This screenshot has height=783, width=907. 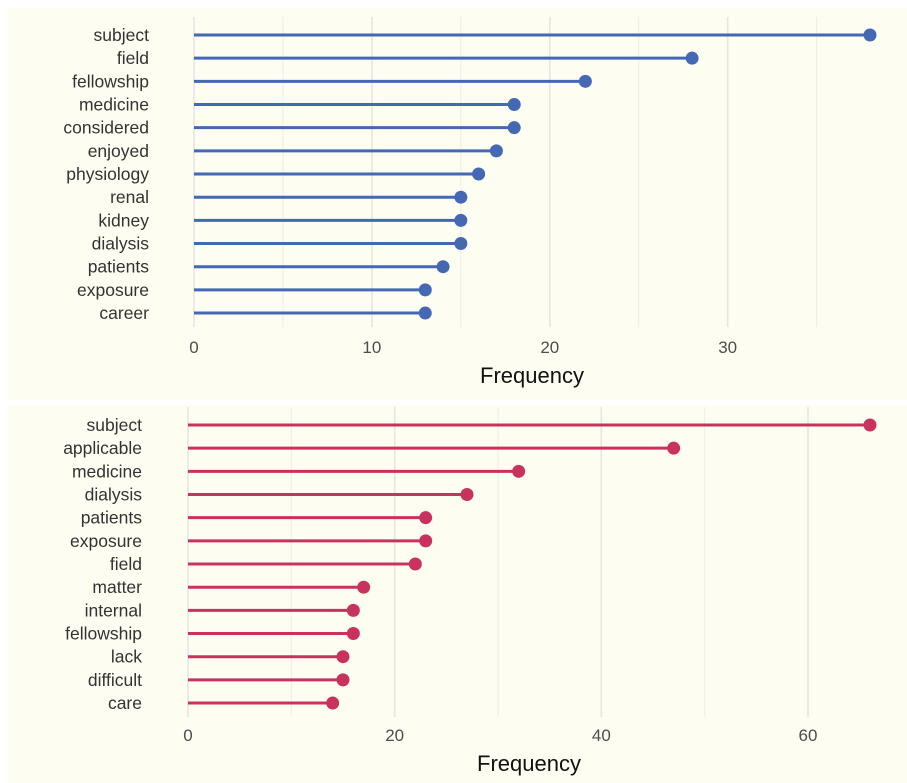 I want to click on category-label: considered, so click(x=106, y=128).